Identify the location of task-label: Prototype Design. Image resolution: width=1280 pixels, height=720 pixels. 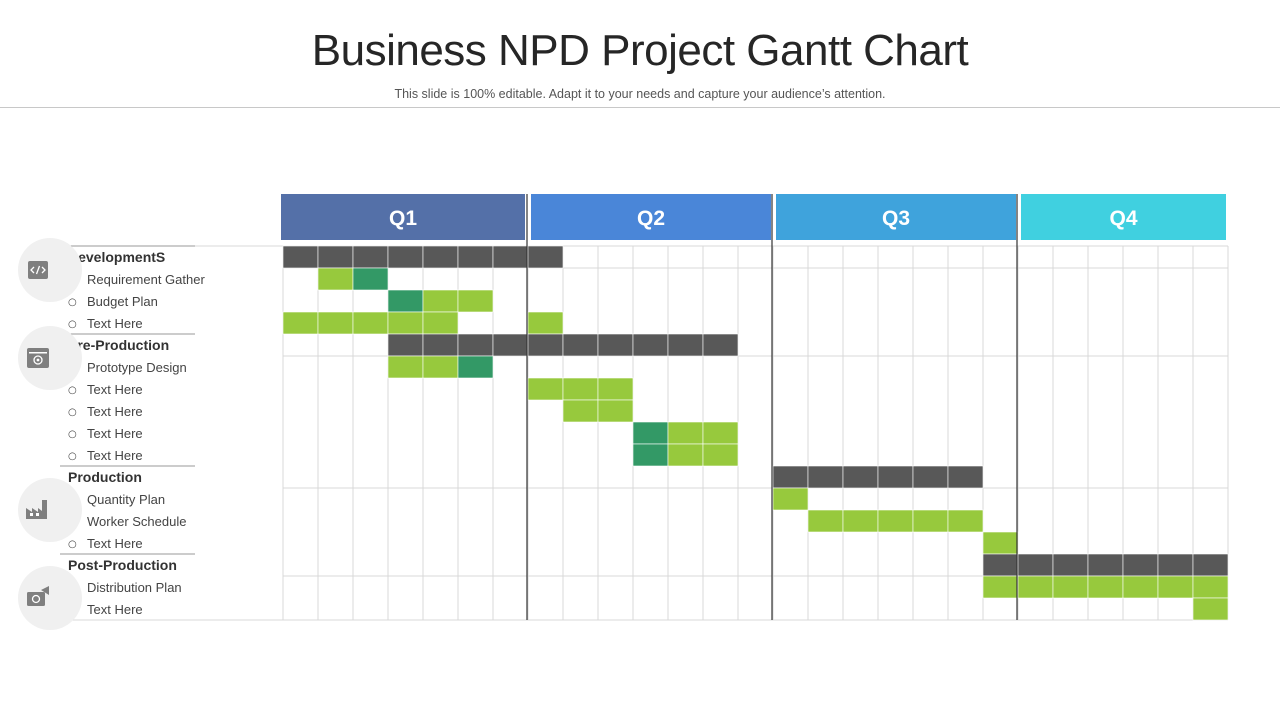
(137, 367).